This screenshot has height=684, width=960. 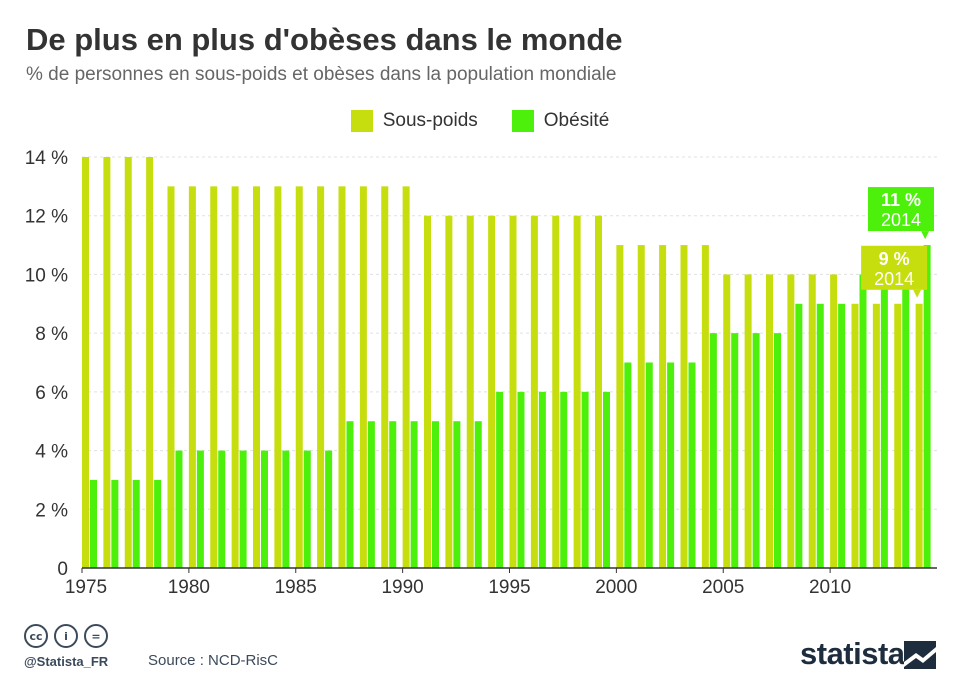 What do you see at coordinates (86, 587) in the screenshot?
I see `x-tick-label: 1975` at bounding box center [86, 587].